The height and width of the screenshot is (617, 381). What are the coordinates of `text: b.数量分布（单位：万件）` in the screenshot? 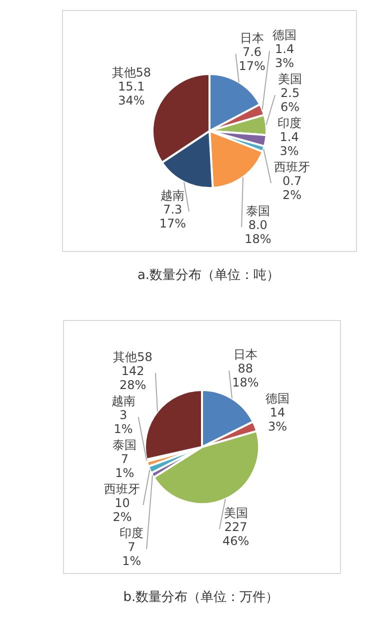 It's located at (201, 597).